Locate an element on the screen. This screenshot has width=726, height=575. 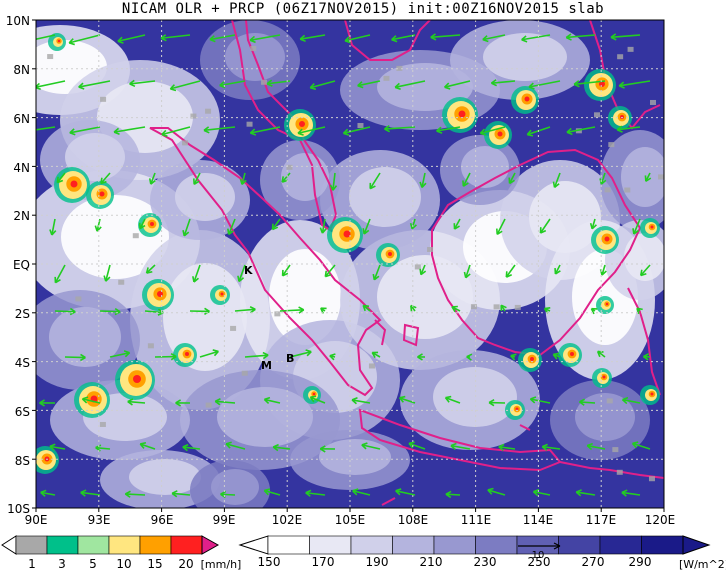
olr-tick-label: 190 is located at coordinates (377, 562).